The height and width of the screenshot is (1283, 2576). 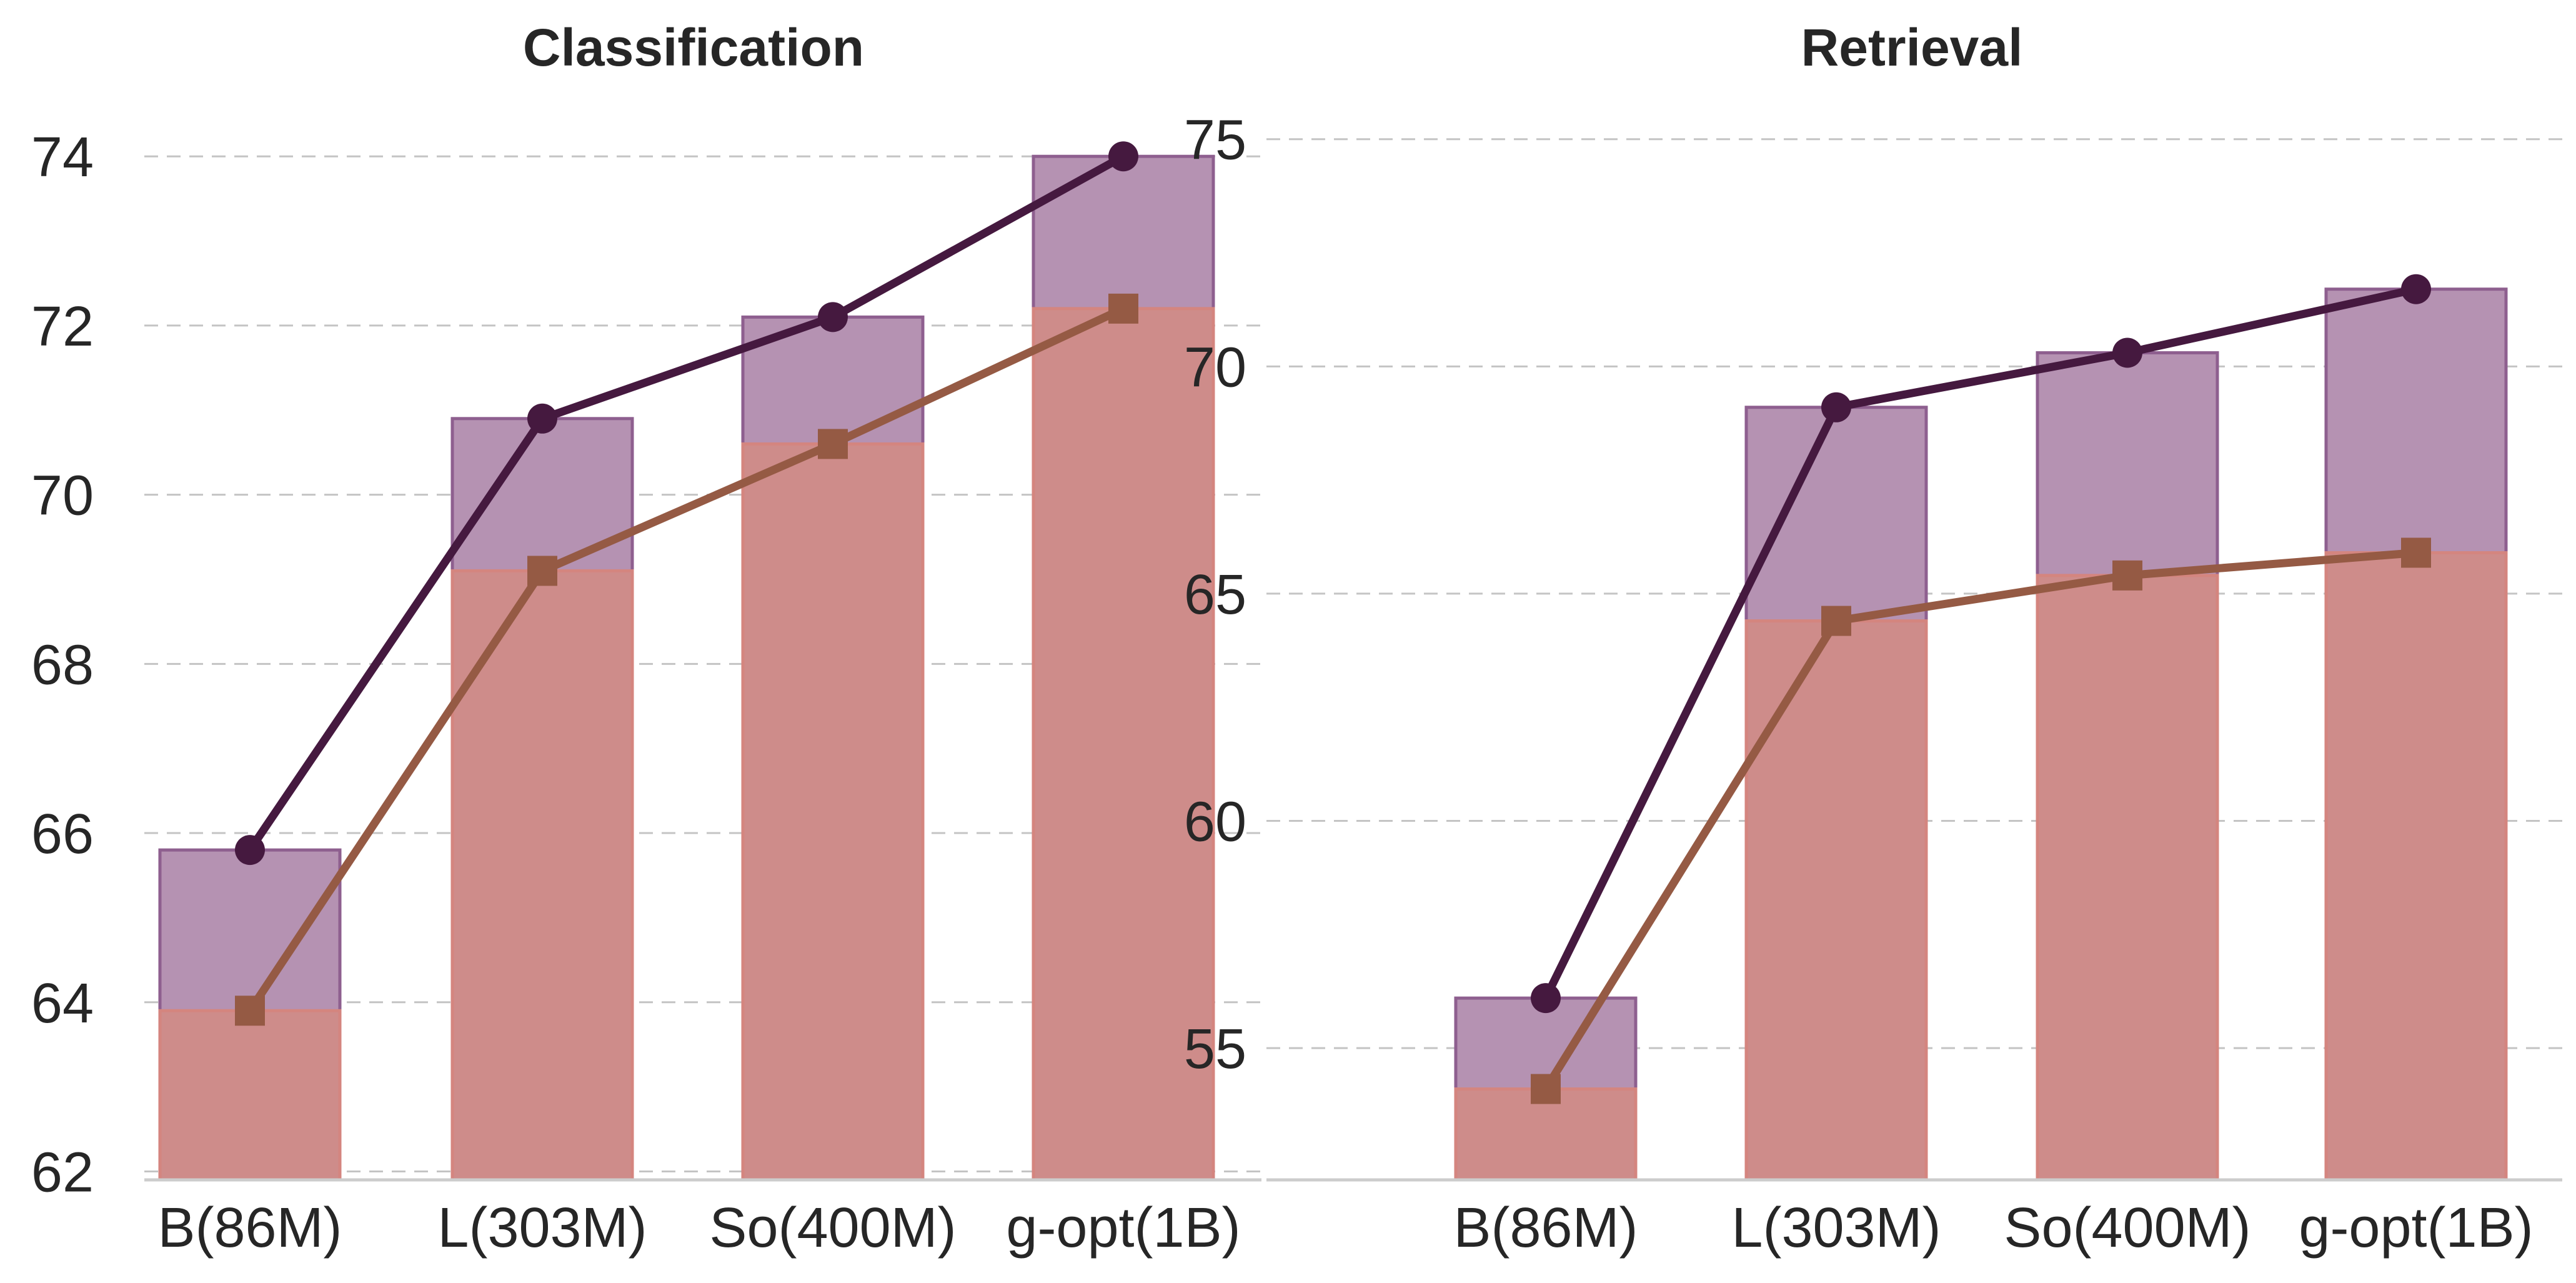 What do you see at coordinates (63, 1173) in the screenshot?
I see `y-tick-label: 62` at bounding box center [63, 1173].